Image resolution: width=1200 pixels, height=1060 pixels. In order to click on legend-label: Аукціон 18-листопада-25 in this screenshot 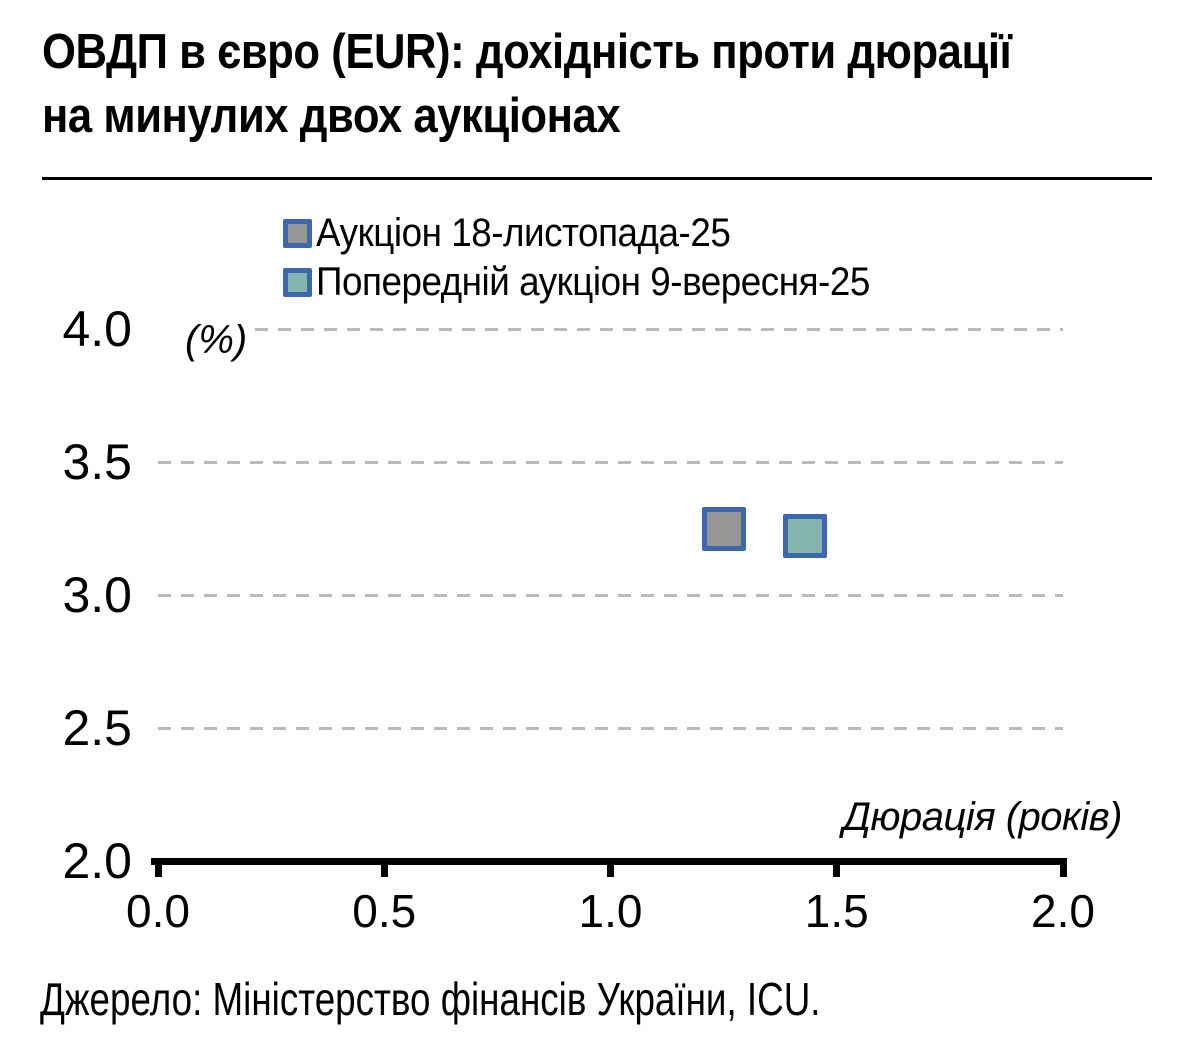, I will do `click(523, 233)`.